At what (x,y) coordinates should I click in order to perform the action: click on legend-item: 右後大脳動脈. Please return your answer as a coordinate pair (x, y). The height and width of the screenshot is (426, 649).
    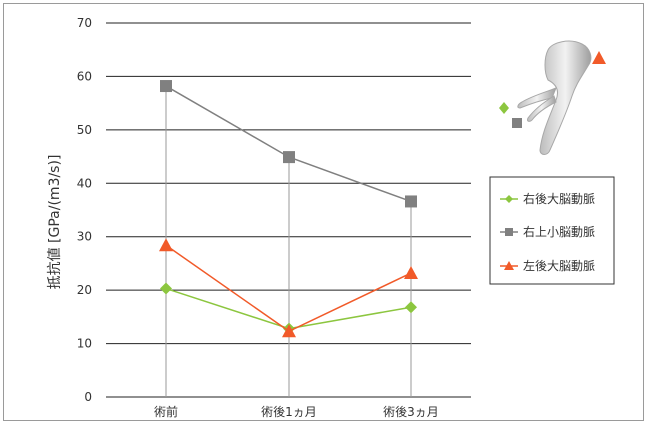
    Looking at the image, I should click on (547, 198).